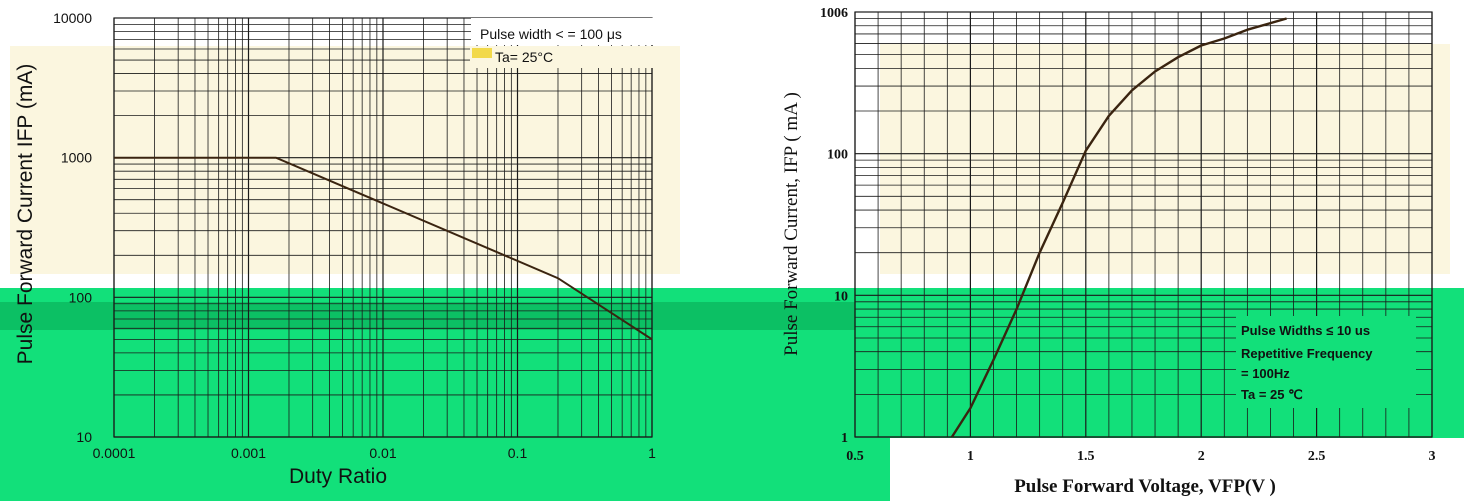  I want to click on left-x-tick-label: 0.01, so click(382, 453).